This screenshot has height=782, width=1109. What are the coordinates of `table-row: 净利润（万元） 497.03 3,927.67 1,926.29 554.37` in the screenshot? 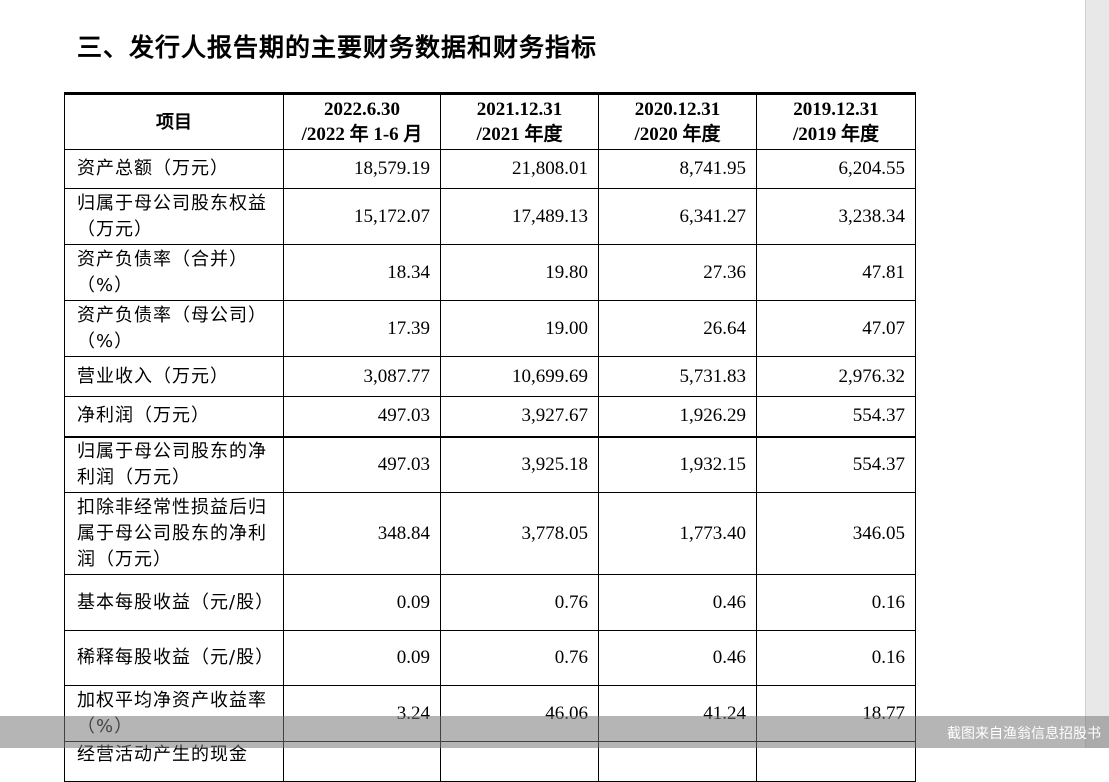 It's located at (490, 416).